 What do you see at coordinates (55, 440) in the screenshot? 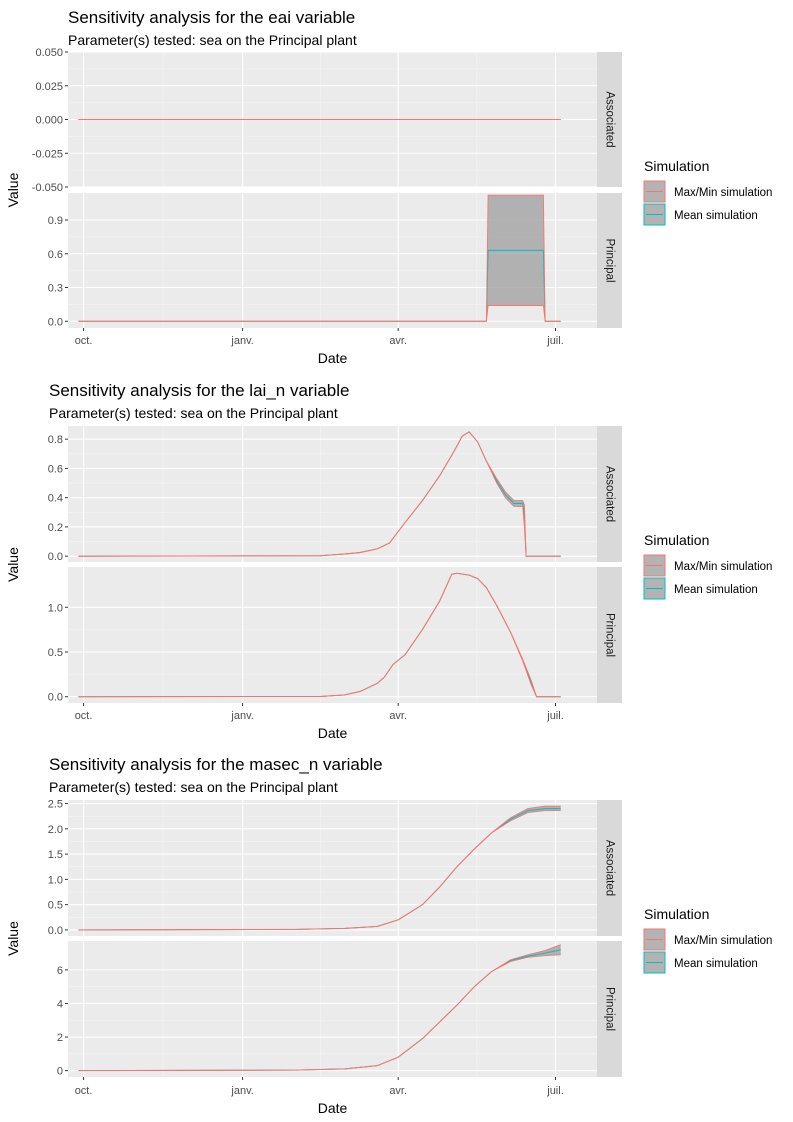
I see `y-tick-label: 0.8` at bounding box center [55, 440].